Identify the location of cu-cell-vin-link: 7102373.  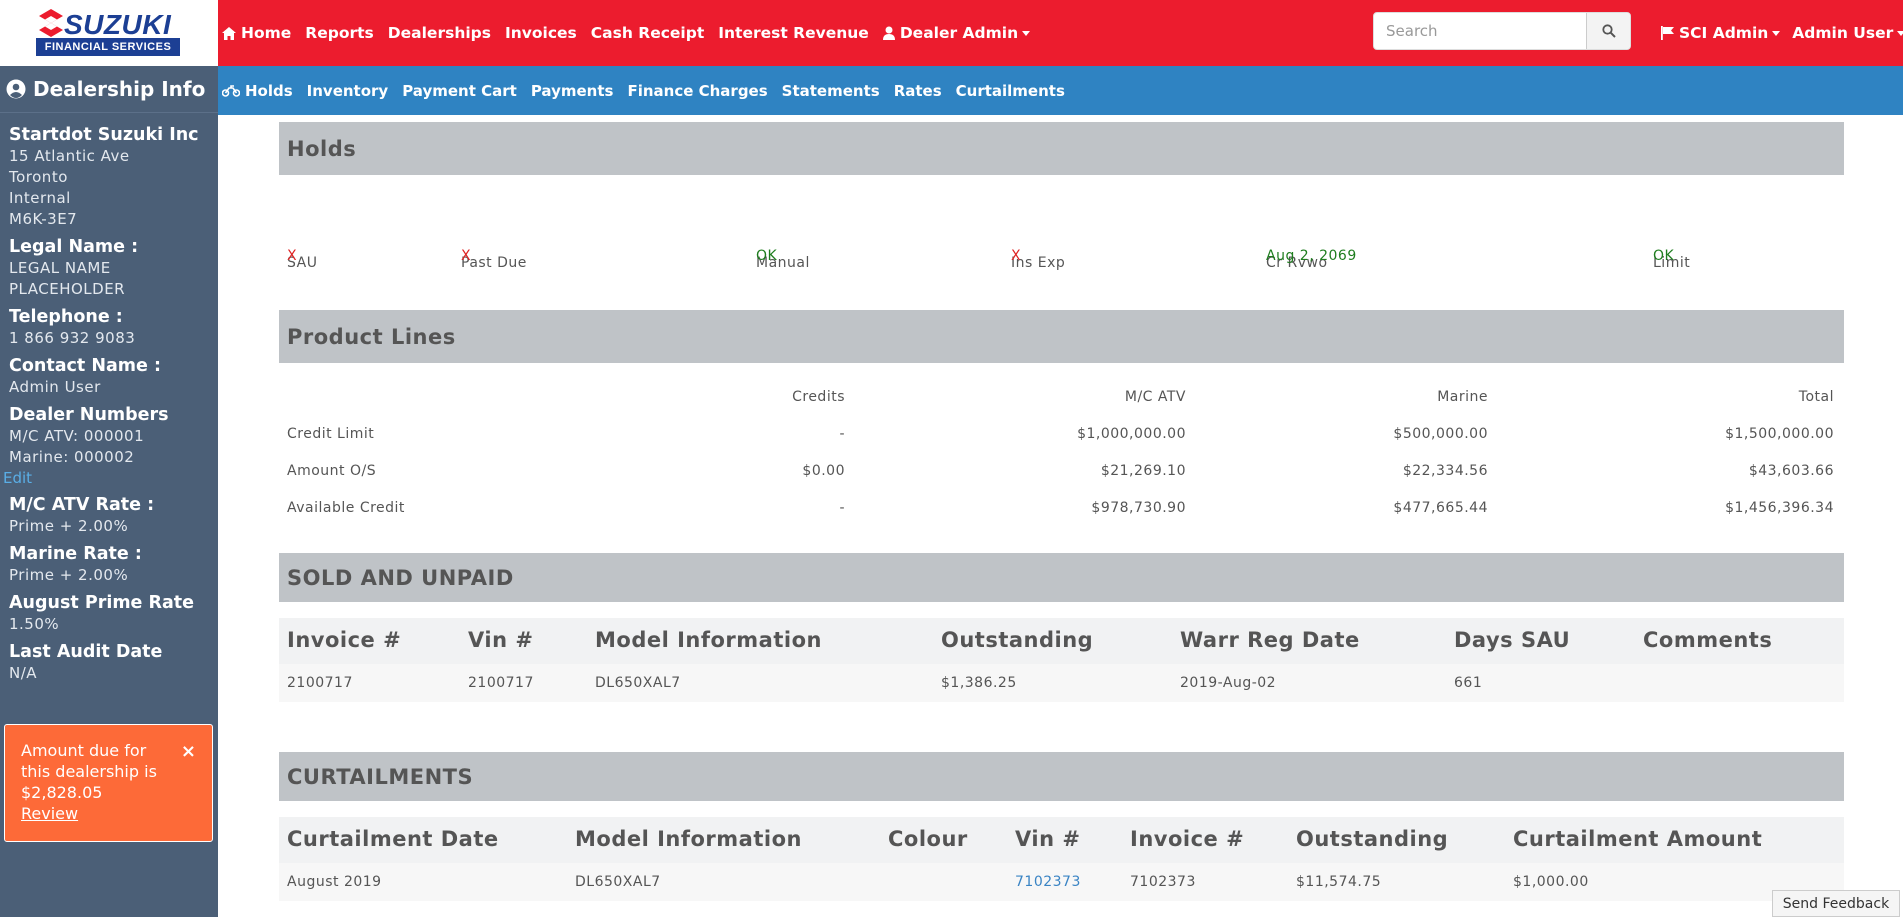
(1048, 882).